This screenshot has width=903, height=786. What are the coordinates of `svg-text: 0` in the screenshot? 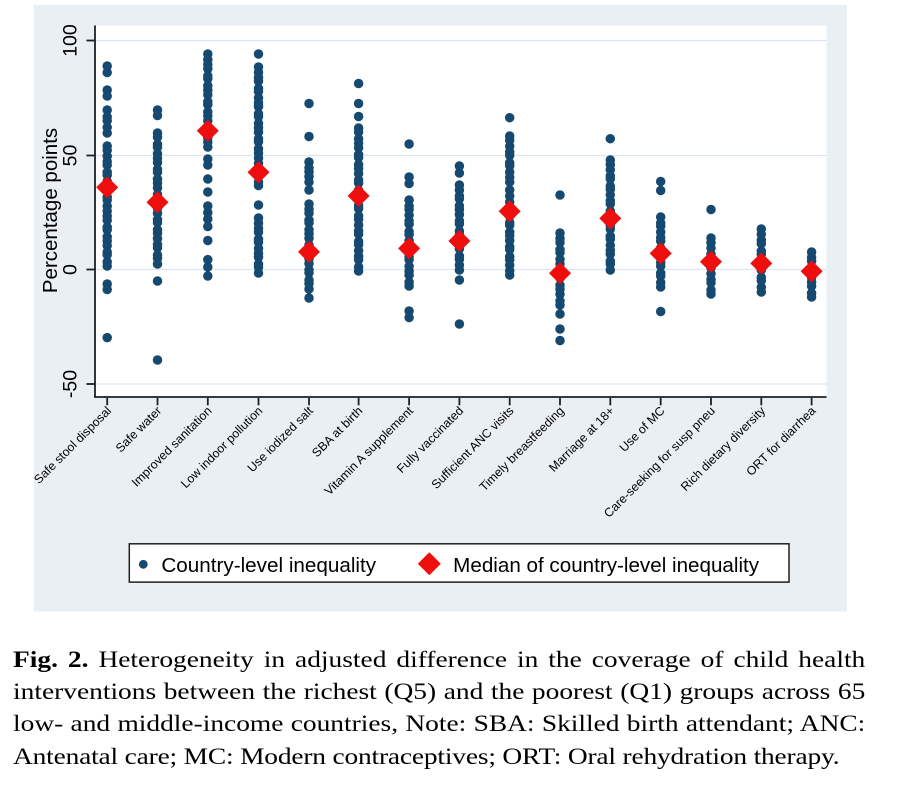 It's located at (70, 269).